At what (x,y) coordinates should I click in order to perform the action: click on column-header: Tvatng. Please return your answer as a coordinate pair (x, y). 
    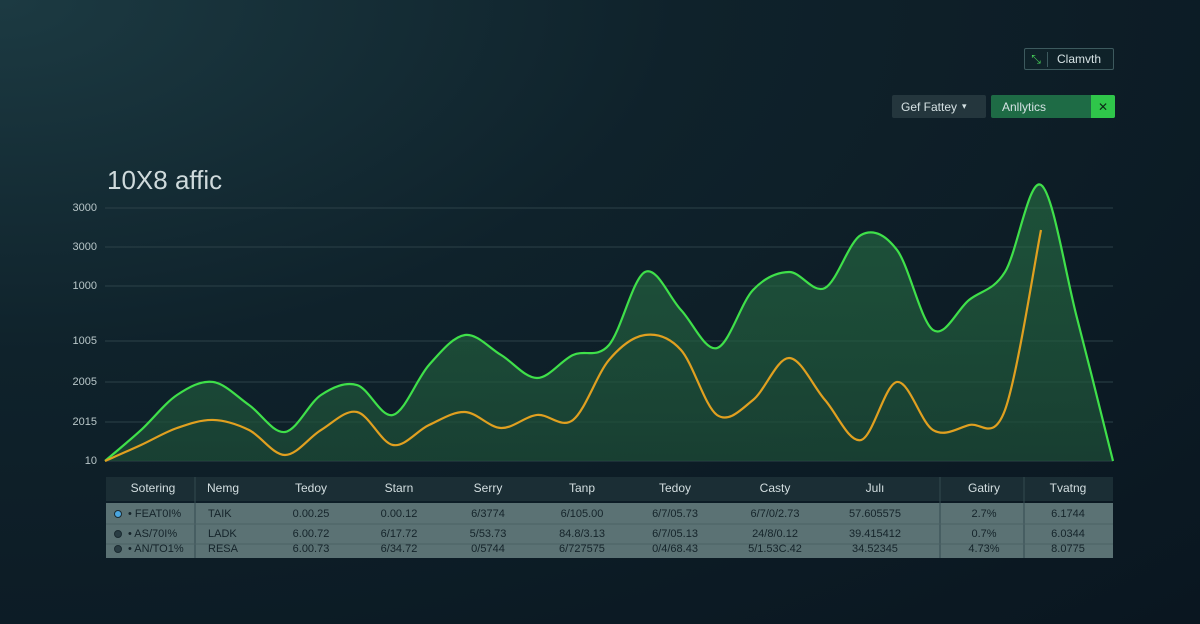
    Looking at the image, I should click on (1068, 488).